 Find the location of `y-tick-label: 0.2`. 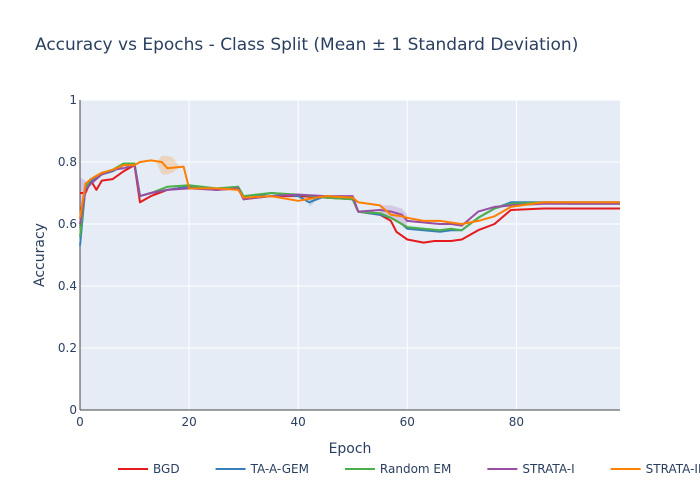

y-tick-label: 0.2 is located at coordinates (67, 348).